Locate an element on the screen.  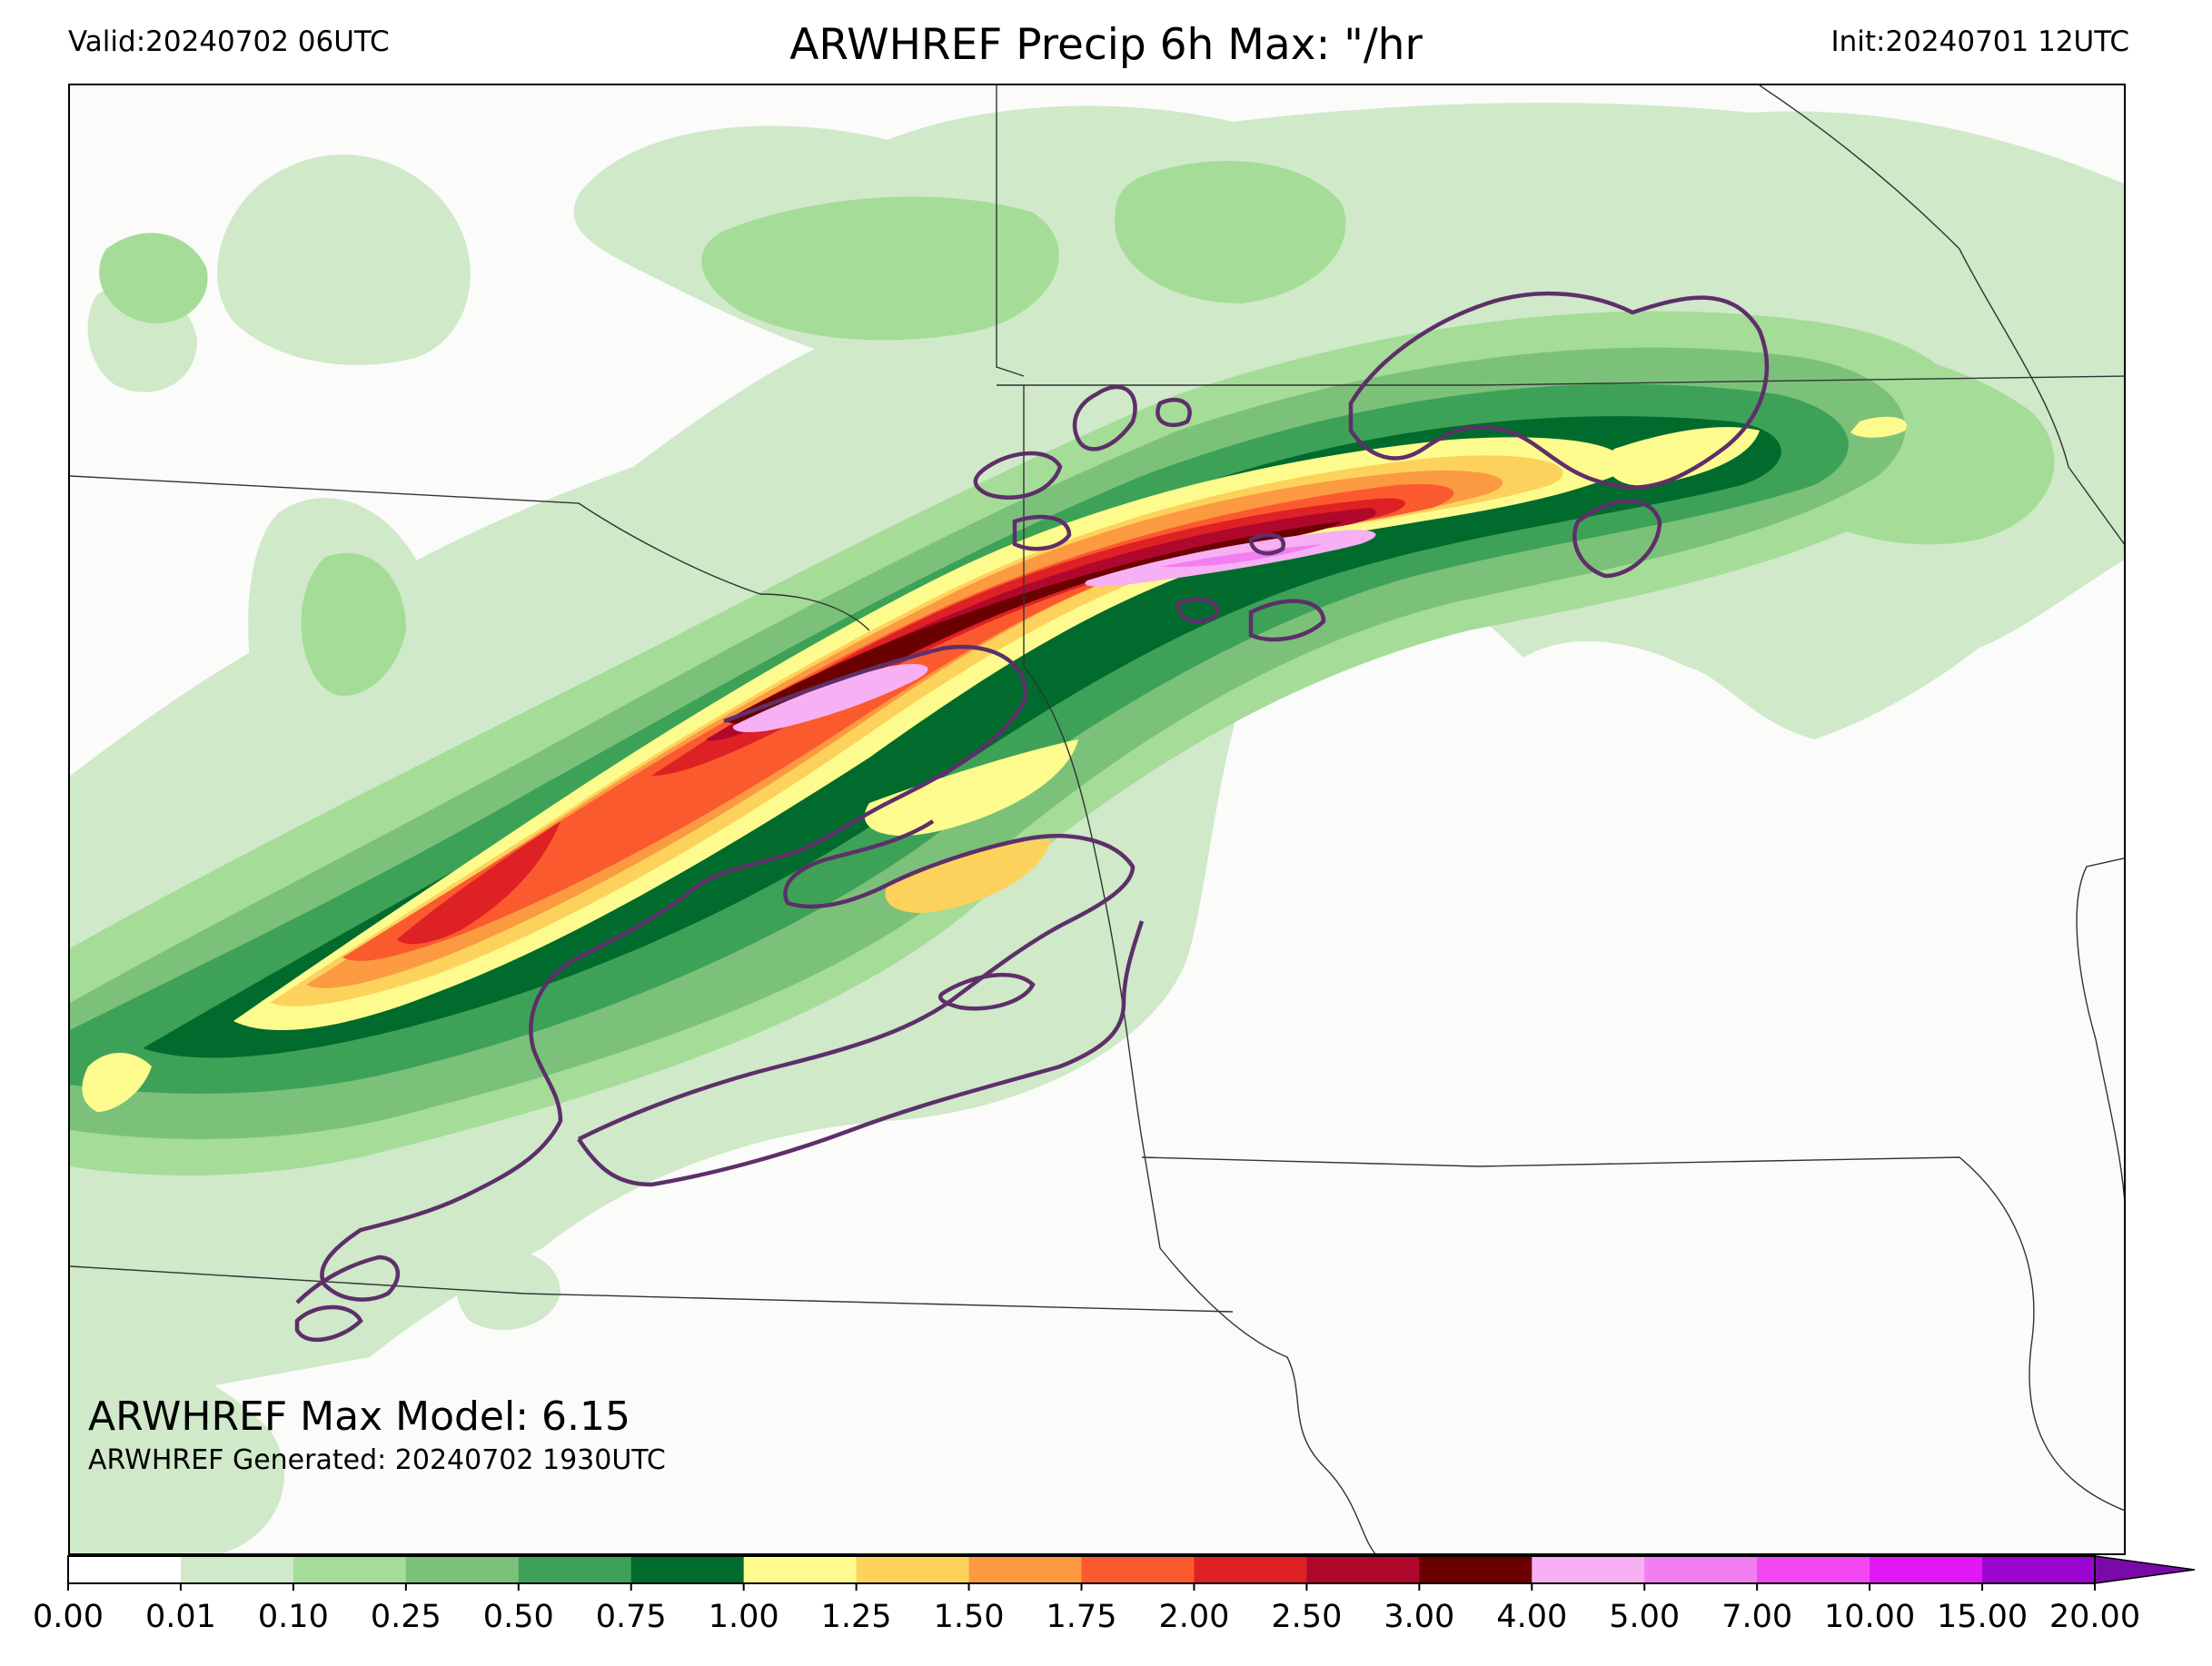
generated-label: ARWHREF Generated: 20240702 1930UTC is located at coordinates (377, 1460).